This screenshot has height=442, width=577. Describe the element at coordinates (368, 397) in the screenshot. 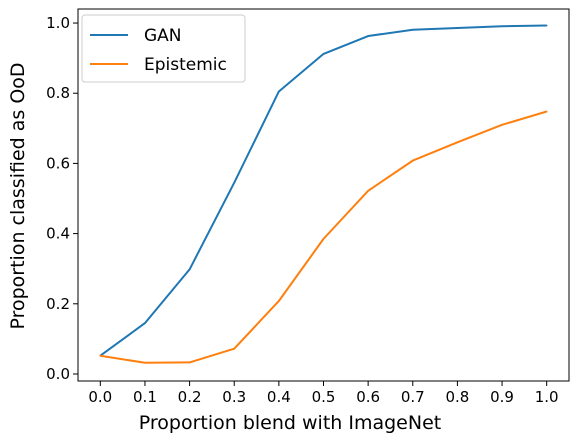

I see `x-tick-label: 0.6` at that location.